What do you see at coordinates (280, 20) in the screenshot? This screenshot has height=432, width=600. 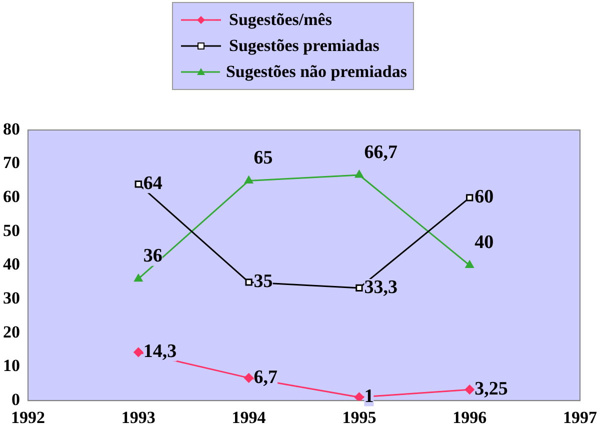 I see `legend-label: Sugestões/mês` at bounding box center [280, 20].